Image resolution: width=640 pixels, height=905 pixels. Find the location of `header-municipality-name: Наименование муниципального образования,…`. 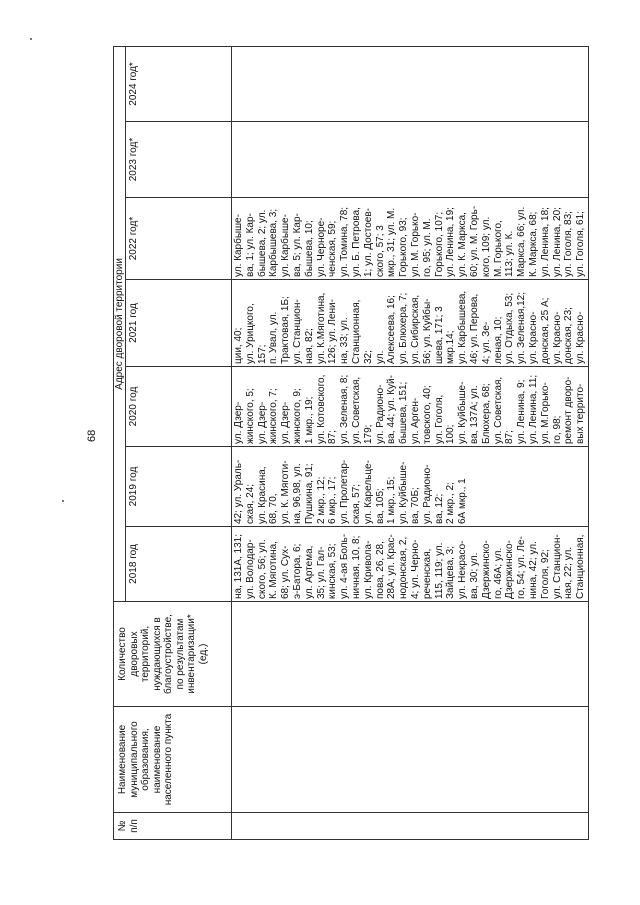

header-municipality-name: Наименование муниципального образования,… is located at coordinates (172, 759).